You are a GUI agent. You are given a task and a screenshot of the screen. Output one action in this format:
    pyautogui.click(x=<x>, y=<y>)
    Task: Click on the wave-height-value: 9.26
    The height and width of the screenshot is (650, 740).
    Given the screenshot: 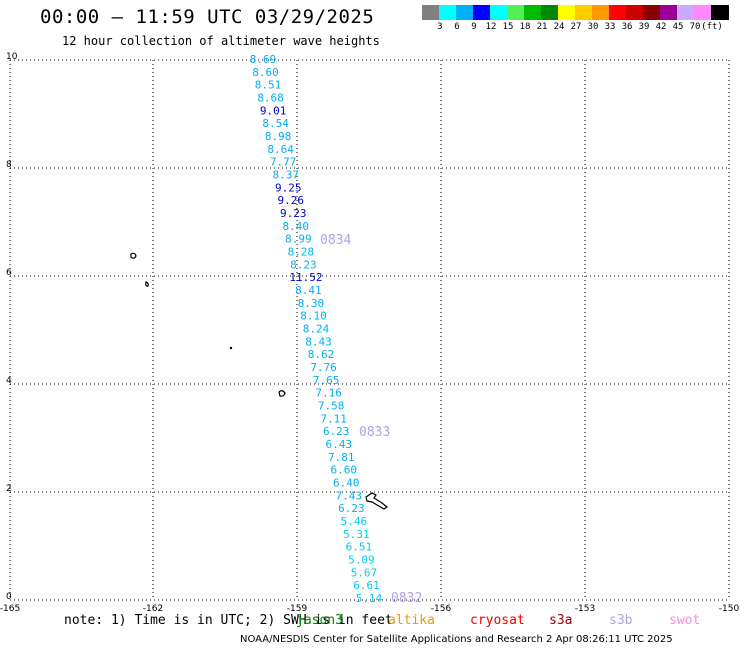 What is the action you would take?
    pyautogui.click(x=291, y=200)
    